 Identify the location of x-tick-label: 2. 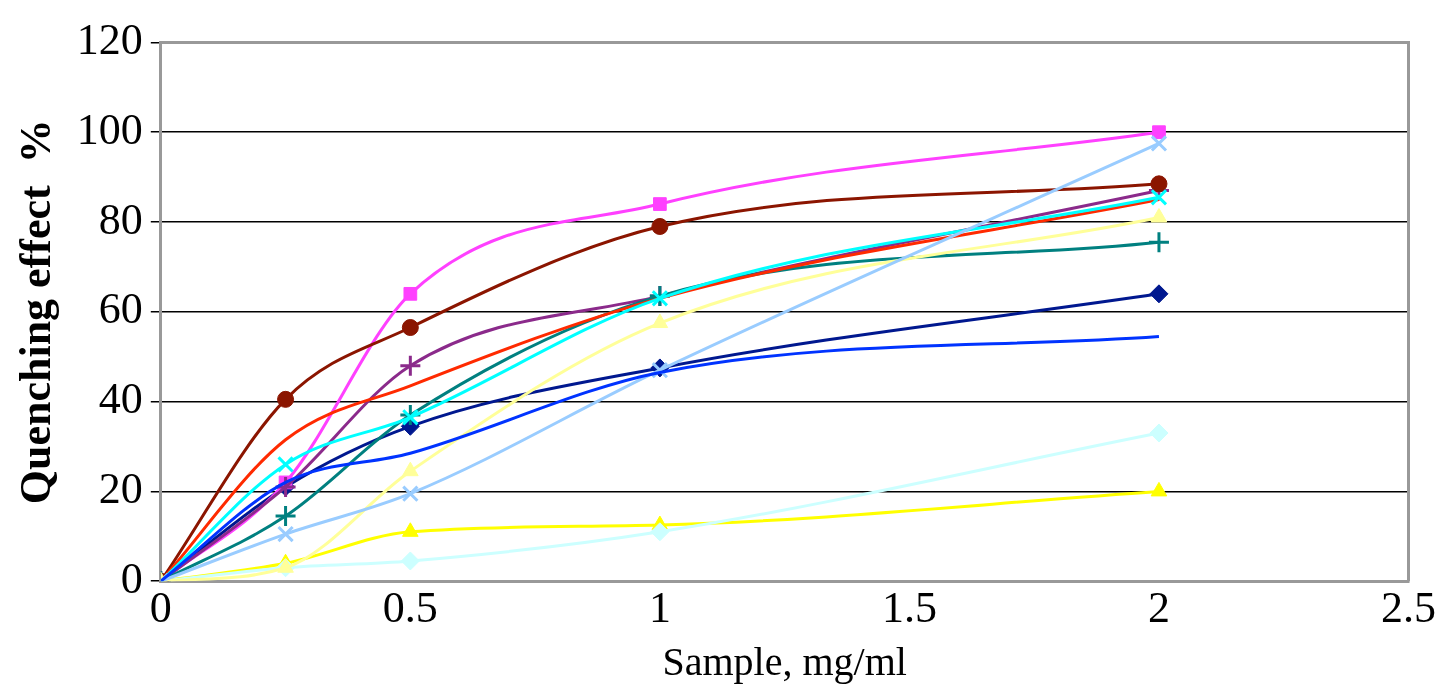
(1158, 608).